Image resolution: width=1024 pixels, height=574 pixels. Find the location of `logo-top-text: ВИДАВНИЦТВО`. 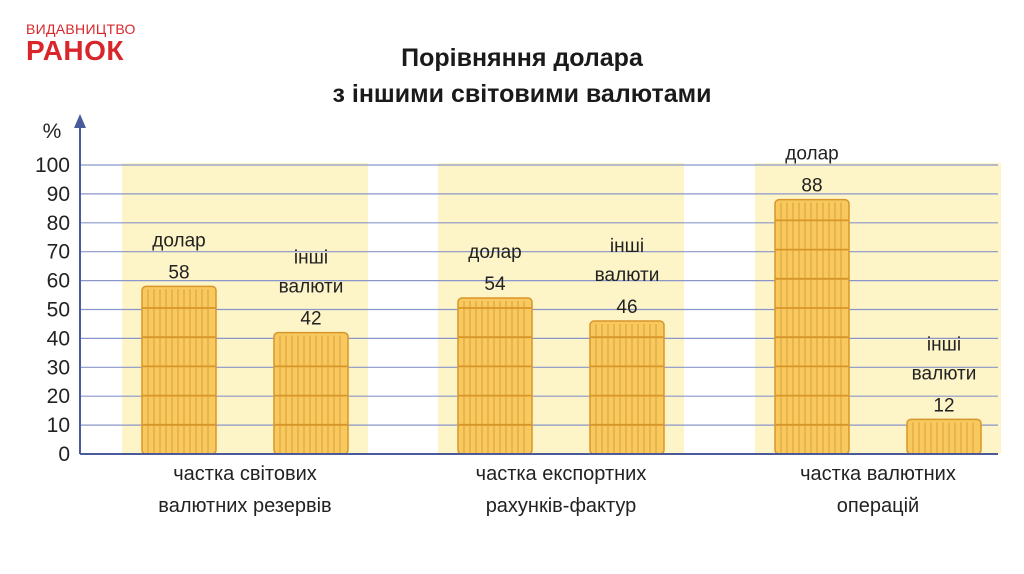

logo-top-text: ВИДАВНИЦТВО is located at coordinates (81, 29).